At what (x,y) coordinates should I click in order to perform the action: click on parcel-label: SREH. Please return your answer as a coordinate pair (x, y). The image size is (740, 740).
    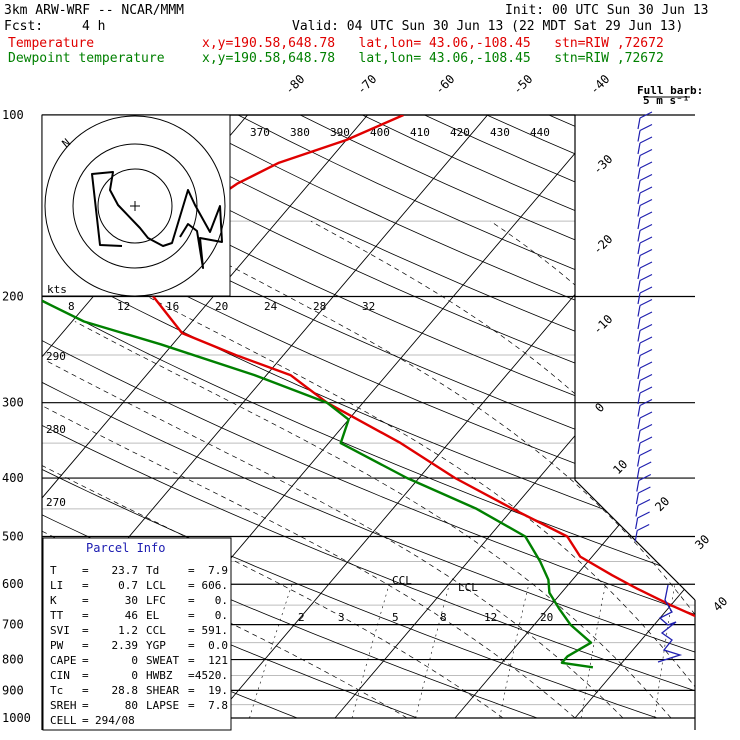
    Looking at the image, I should click on (63, 705).